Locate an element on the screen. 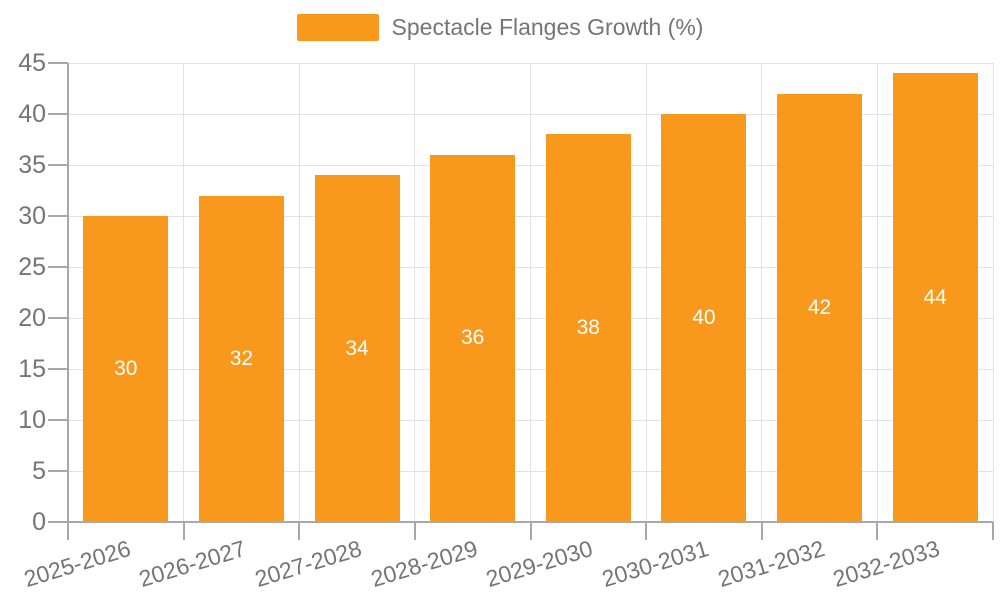  bar-value-label: 34 is located at coordinates (357, 348).